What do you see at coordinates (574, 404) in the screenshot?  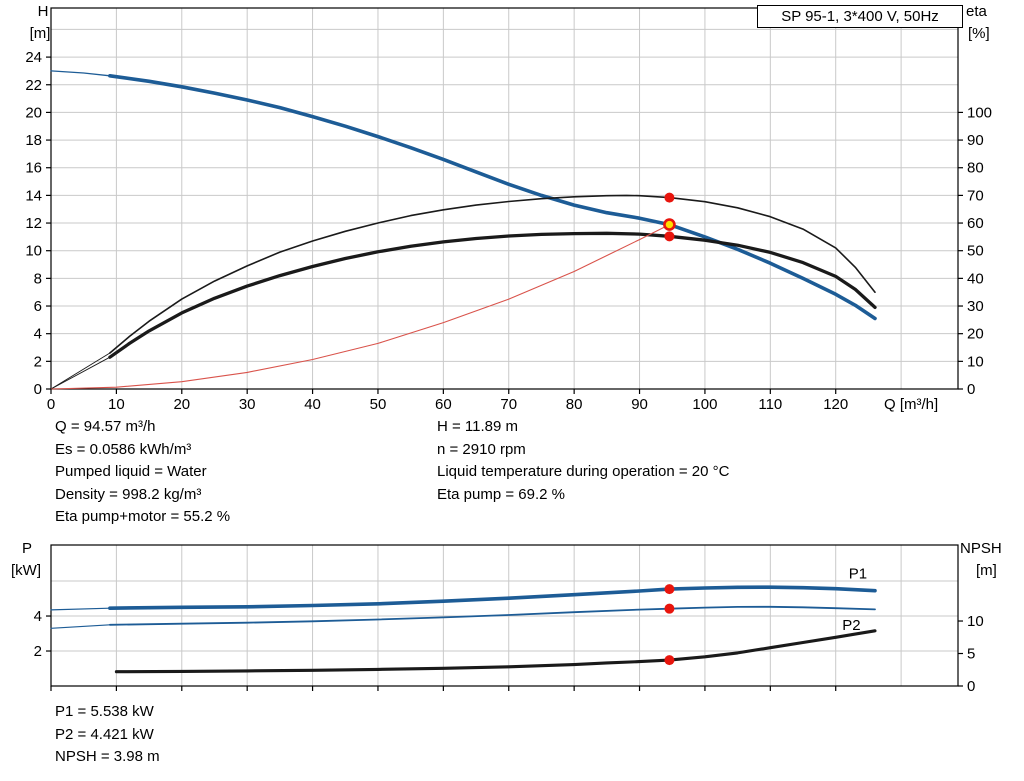 I see `x-tick-label: 80` at bounding box center [574, 404].